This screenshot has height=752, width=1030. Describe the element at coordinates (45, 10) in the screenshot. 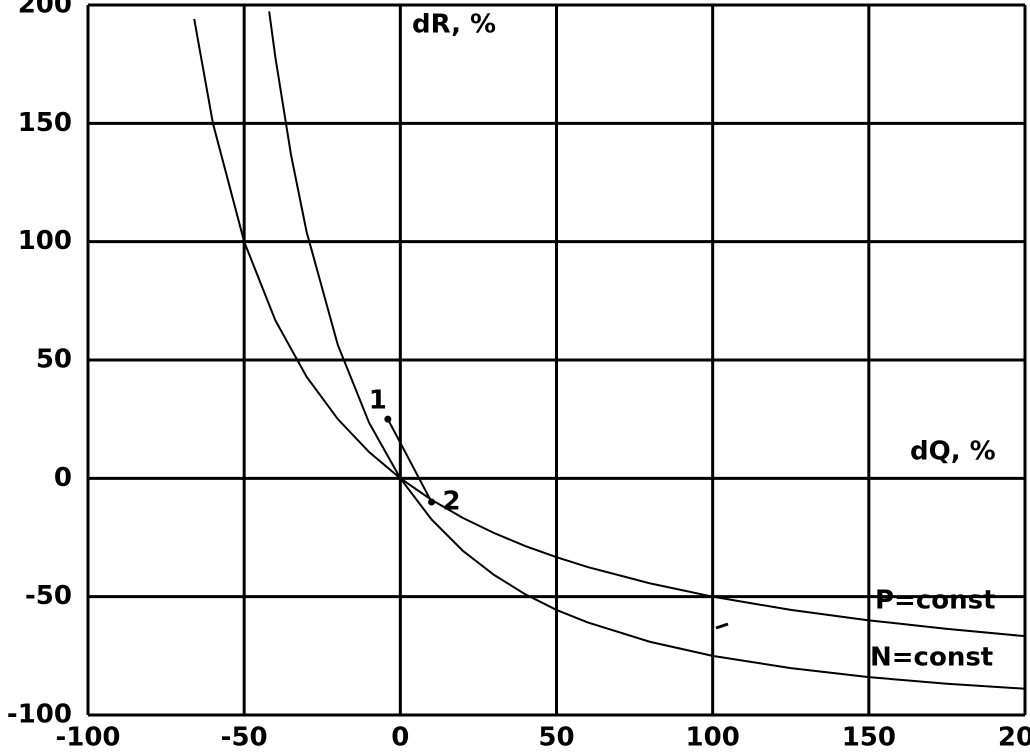

I see `y-tick-label: 200` at that location.